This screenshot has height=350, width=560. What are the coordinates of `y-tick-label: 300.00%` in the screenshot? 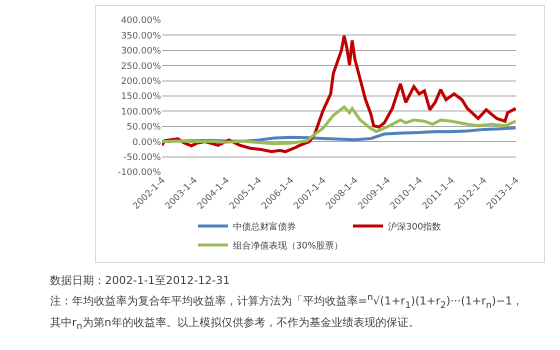 It's located at (141, 51).